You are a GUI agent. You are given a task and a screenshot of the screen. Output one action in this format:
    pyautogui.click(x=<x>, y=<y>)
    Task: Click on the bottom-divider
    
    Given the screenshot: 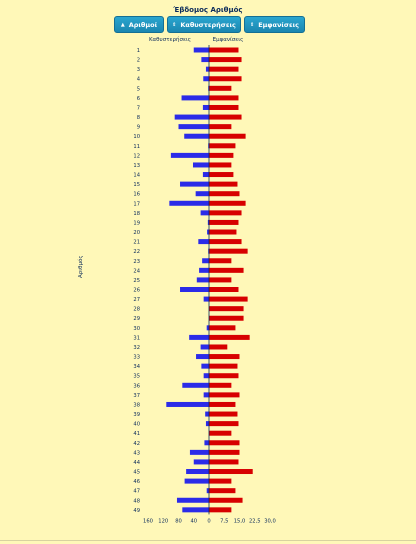 What is the action you would take?
    pyautogui.click(x=208, y=540)
    